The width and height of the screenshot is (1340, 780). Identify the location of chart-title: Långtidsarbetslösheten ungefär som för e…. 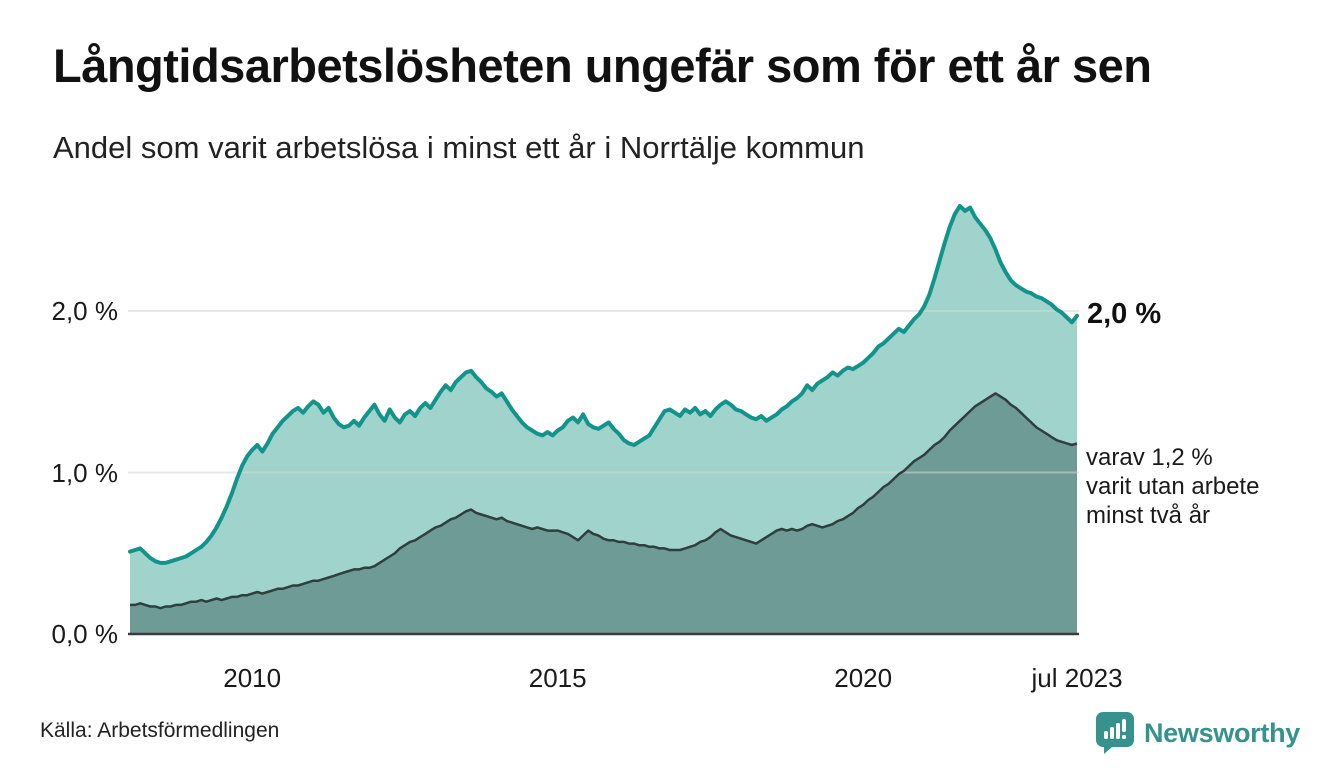
(602, 65).